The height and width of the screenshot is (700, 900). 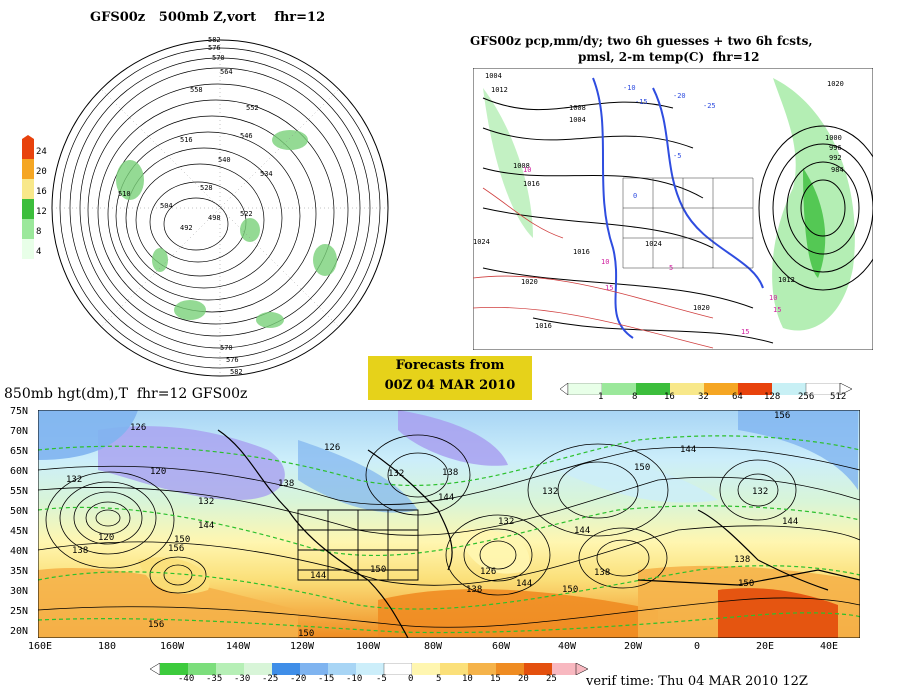 I want to click on verif-time: verif time: Thu 04 MAR 2010 12Z, so click(x=697, y=681).